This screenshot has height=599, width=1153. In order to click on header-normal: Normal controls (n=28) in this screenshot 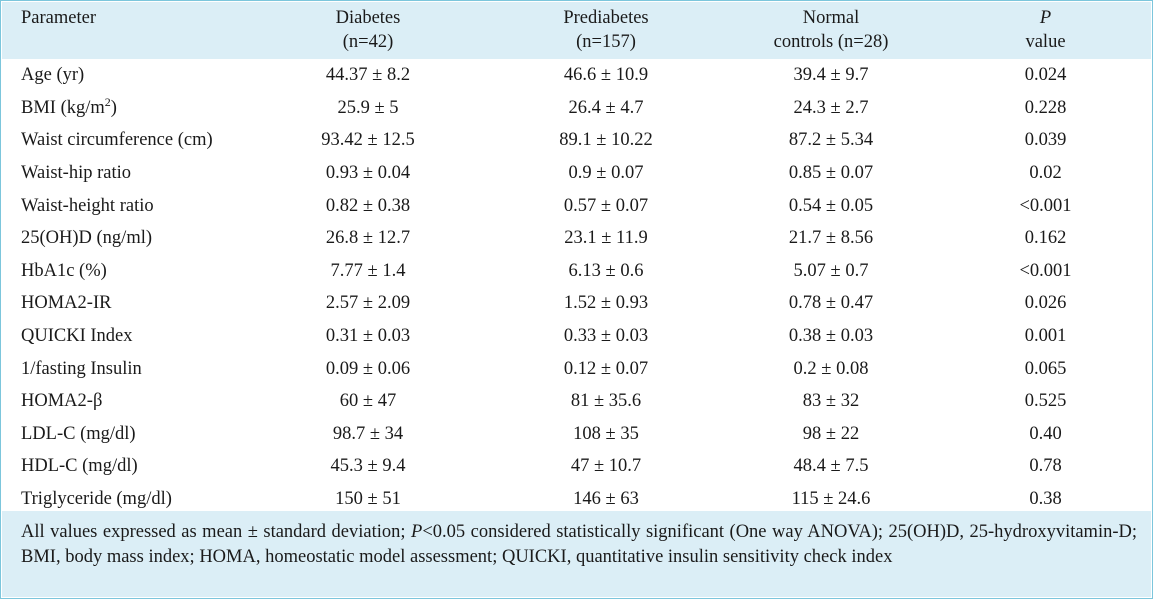, I will do `click(831, 30)`.